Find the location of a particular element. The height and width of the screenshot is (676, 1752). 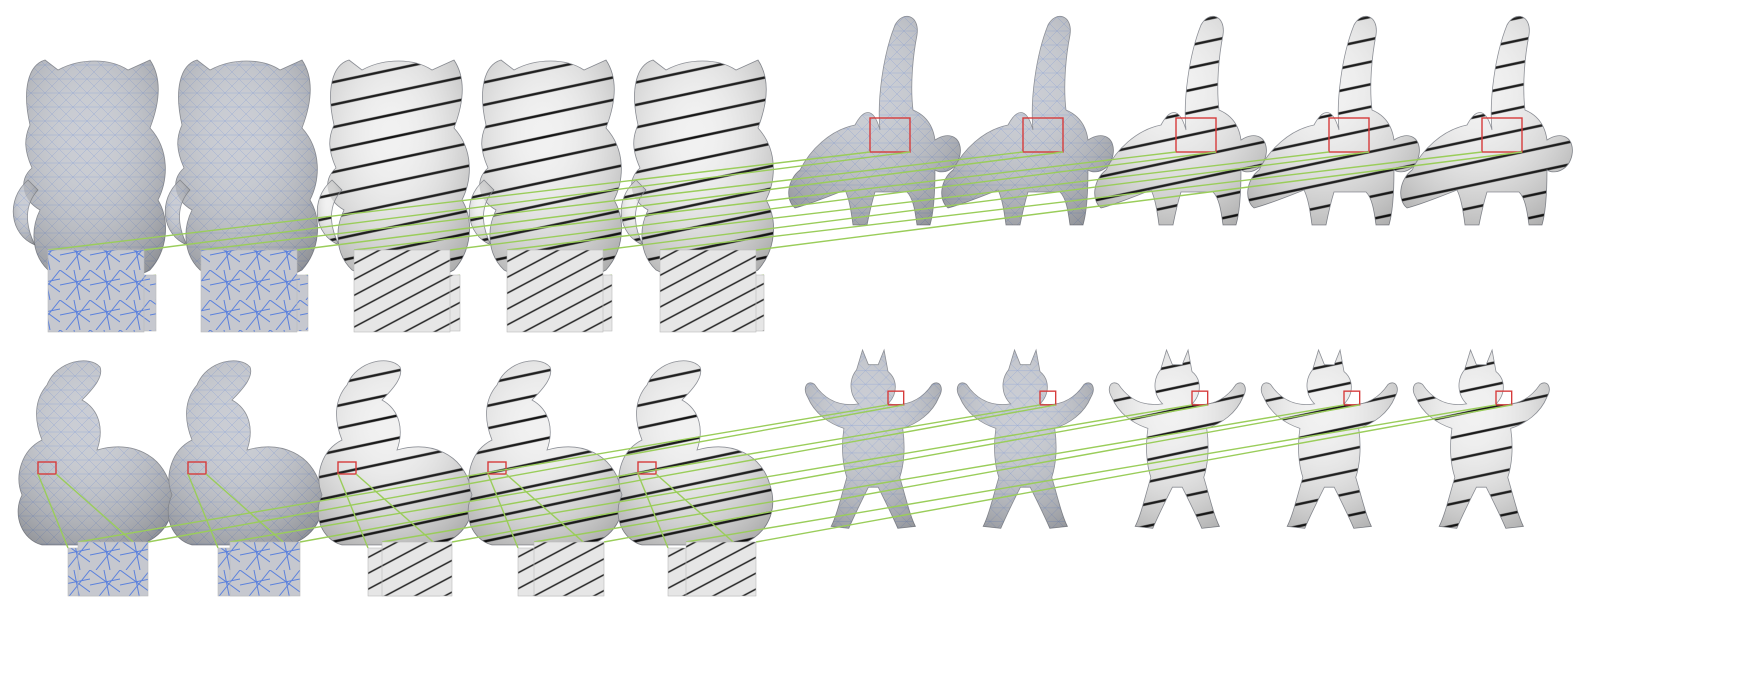

armadillo-mesh-wireframe-a is located at coordinates (873, 439).